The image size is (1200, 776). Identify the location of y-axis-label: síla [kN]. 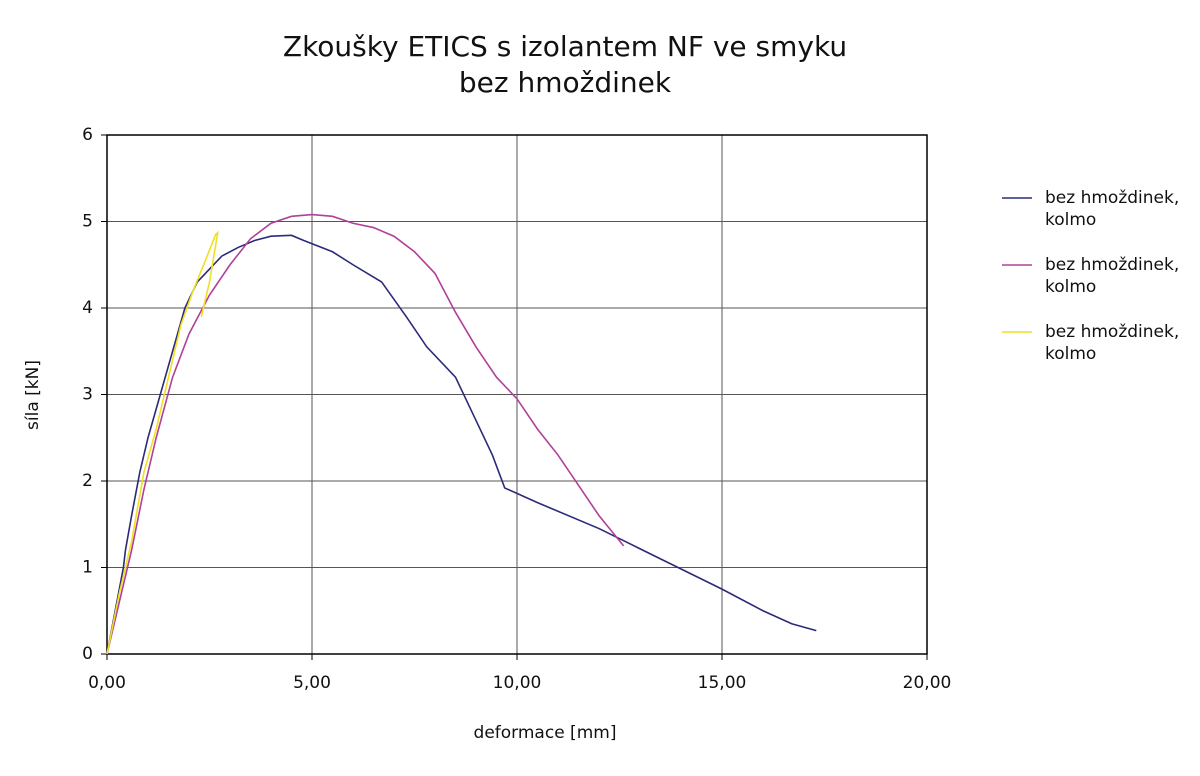
(33, 395).